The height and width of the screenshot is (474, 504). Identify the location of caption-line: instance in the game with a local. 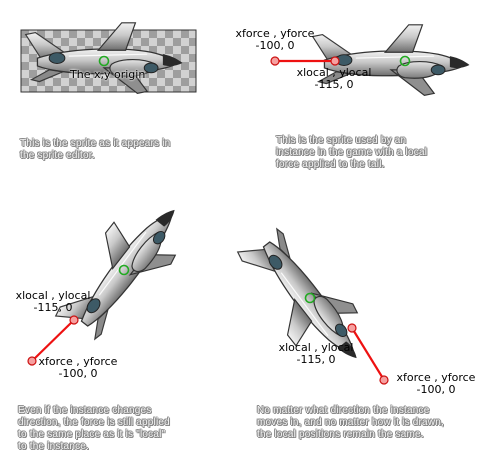
(352, 152).